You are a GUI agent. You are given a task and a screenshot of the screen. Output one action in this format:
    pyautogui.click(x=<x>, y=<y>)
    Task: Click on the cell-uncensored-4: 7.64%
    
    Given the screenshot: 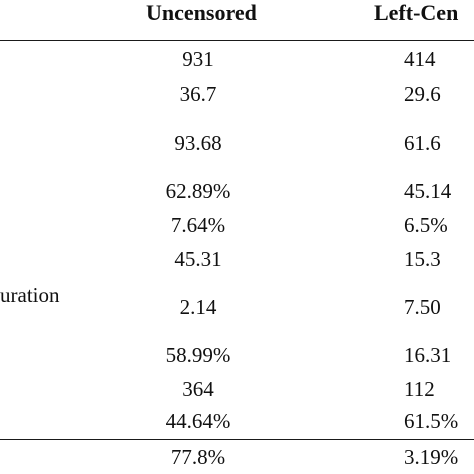 What is the action you would take?
    pyautogui.click(x=198, y=225)
    